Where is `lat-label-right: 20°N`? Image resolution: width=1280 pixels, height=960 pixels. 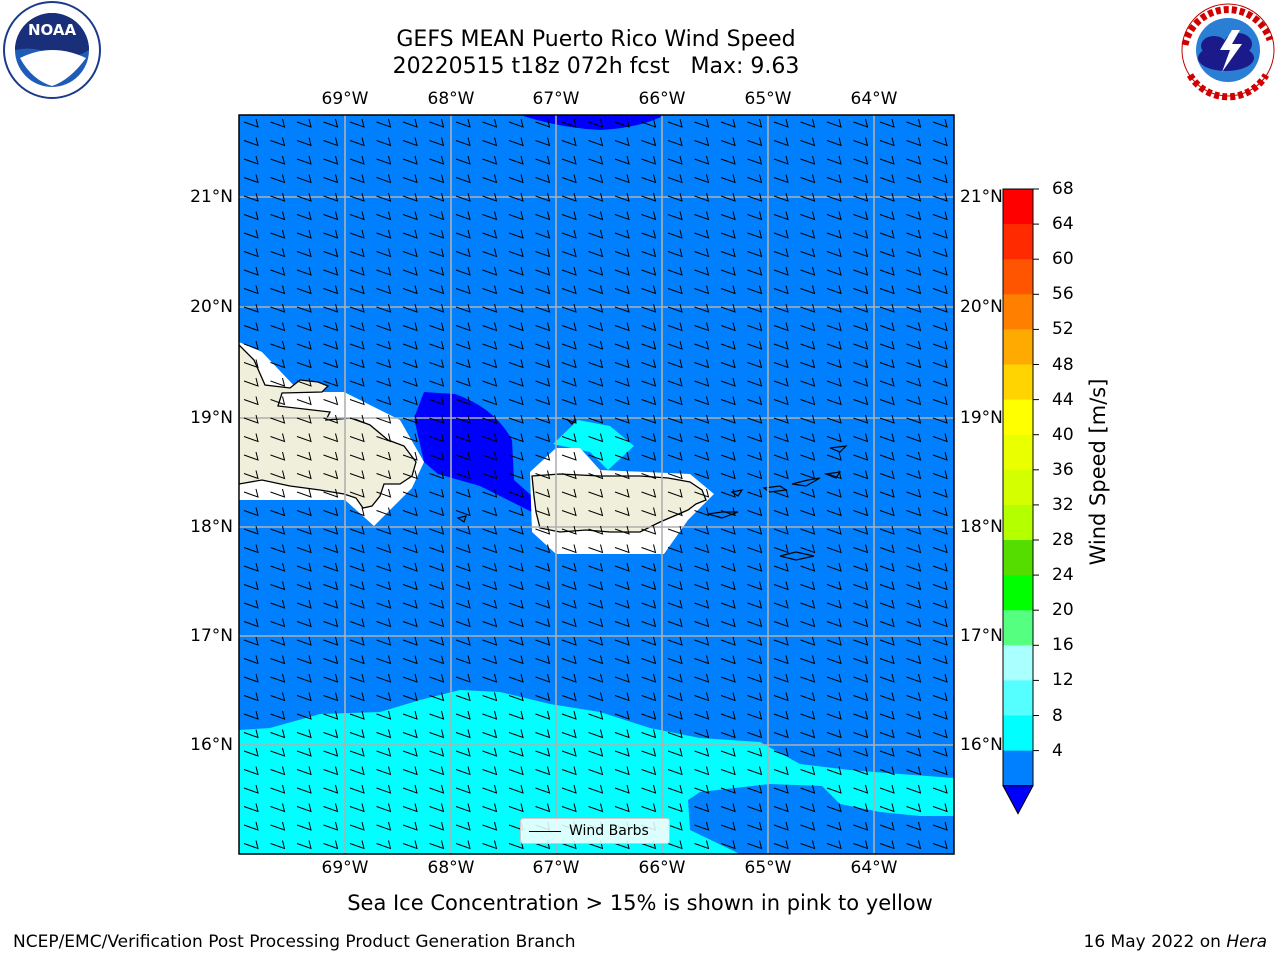
lat-label-right: 20°N is located at coordinates (981, 307).